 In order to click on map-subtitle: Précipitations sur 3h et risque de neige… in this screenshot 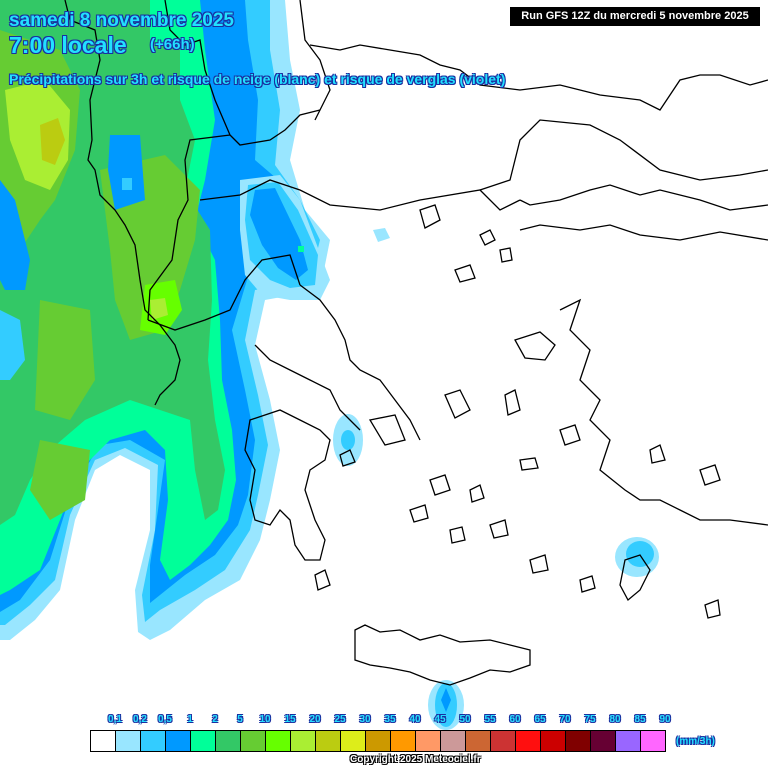, I will do `click(257, 79)`.